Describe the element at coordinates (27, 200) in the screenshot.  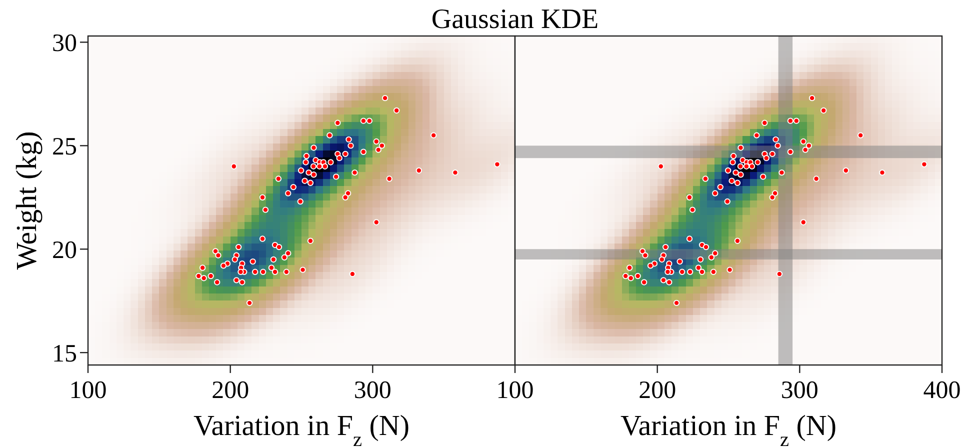
I see `y-axis-title: Weight (kg)` at that location.